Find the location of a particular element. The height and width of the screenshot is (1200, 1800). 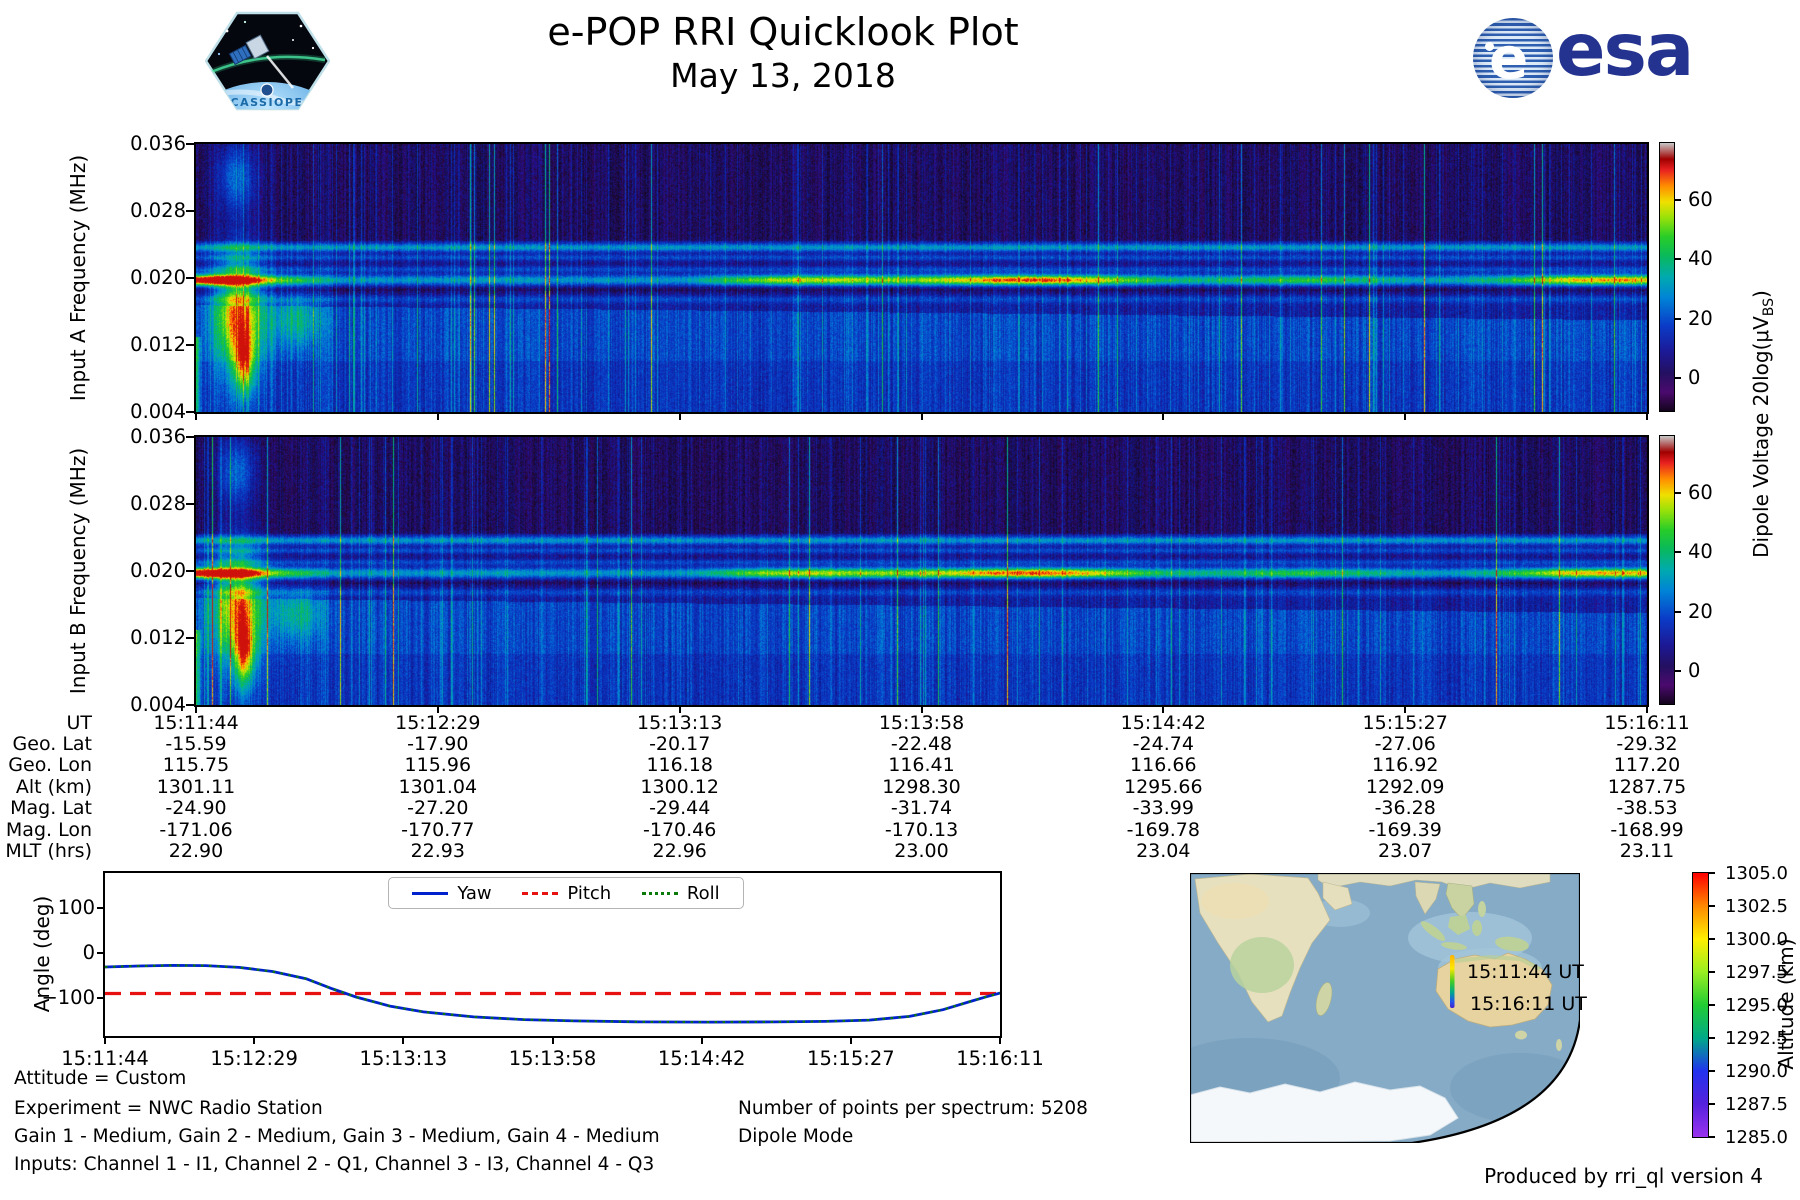

angle-xtick-label: 15:16:11 is located at coordinates (1000, 1058).